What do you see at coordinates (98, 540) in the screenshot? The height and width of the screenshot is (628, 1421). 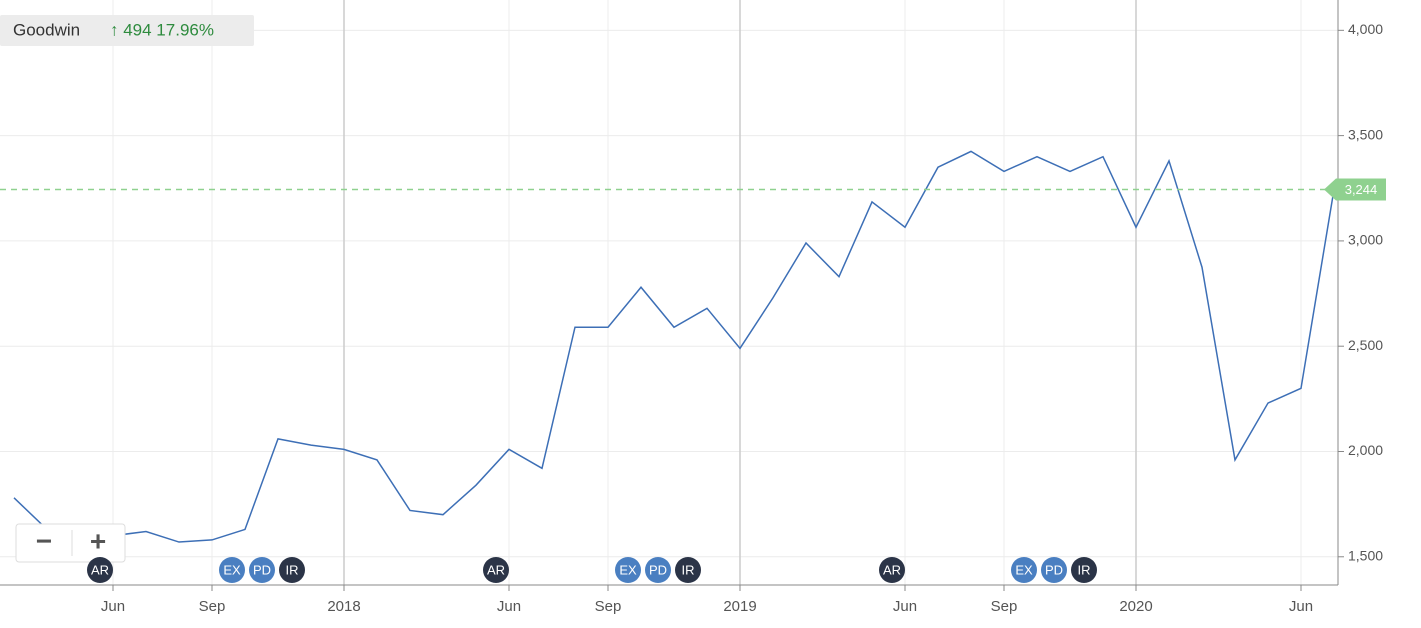 I see `zoom-in: +` at bounding box center [98, 540].